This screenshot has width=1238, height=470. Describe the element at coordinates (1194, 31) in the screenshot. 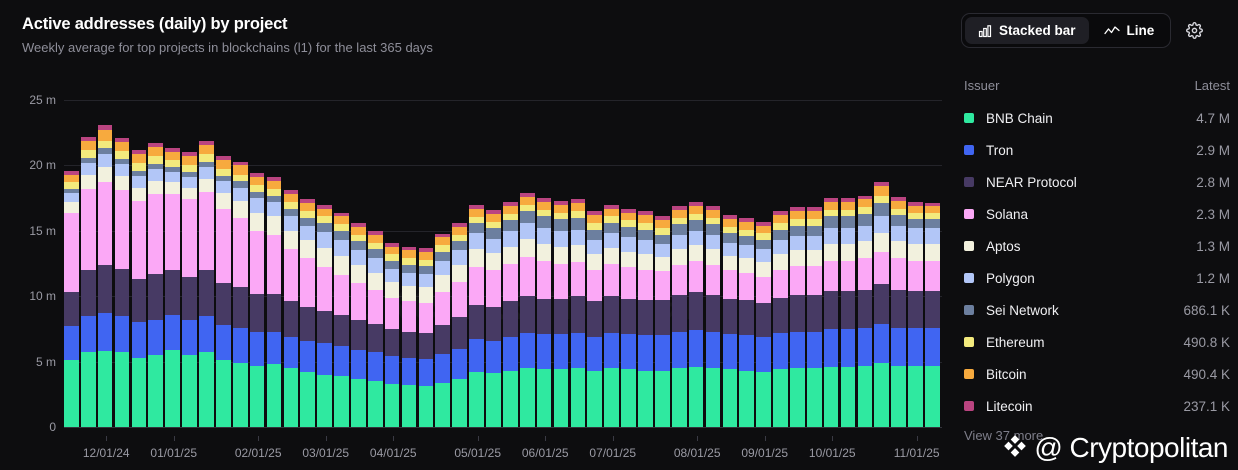

I see `gear-icon` at that location.